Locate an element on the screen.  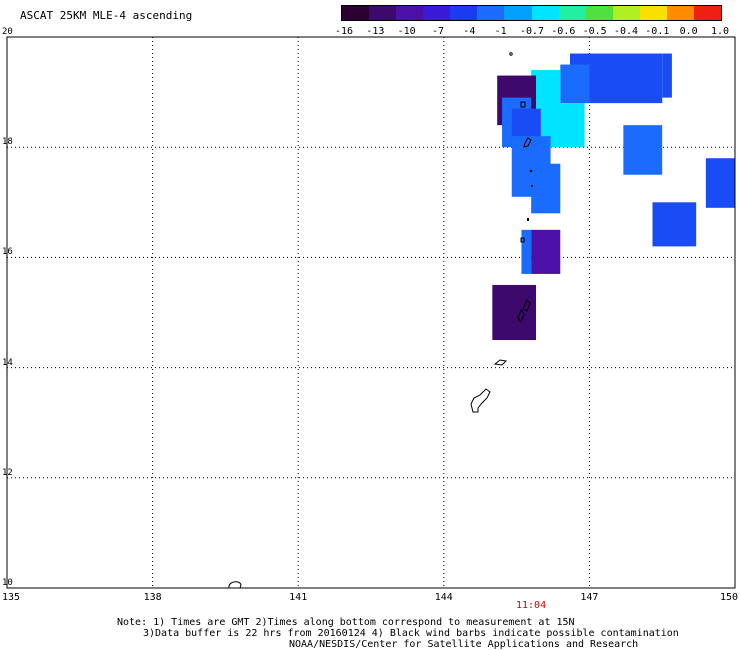
anatahan-island is located at coordinates (522, 240).